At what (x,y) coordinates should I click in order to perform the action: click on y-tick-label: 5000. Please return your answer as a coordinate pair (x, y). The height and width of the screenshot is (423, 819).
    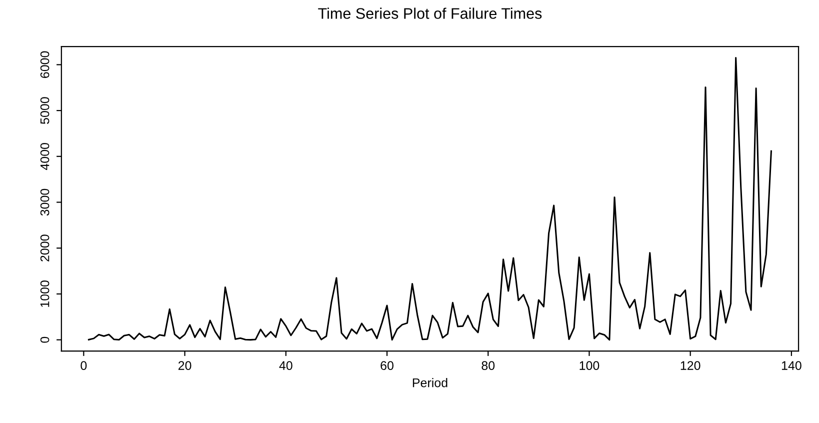
    Looking at the image, I should click on (45, 110).